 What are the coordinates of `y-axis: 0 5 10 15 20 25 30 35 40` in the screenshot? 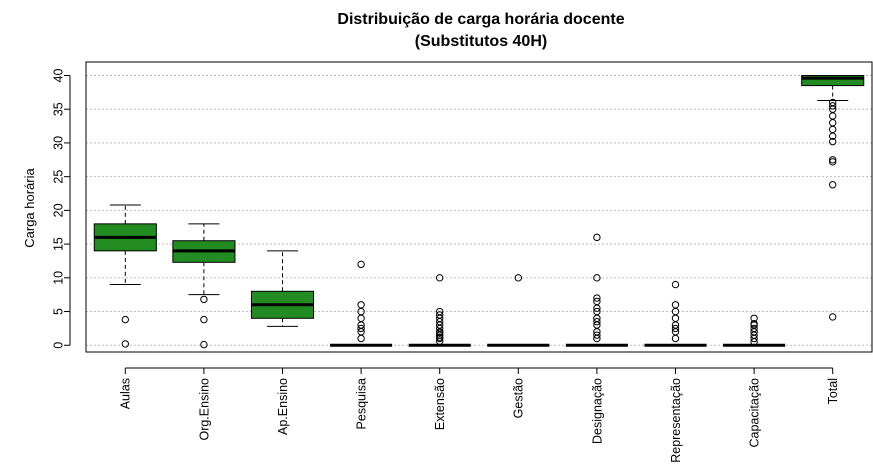 It's located at (61, 208).